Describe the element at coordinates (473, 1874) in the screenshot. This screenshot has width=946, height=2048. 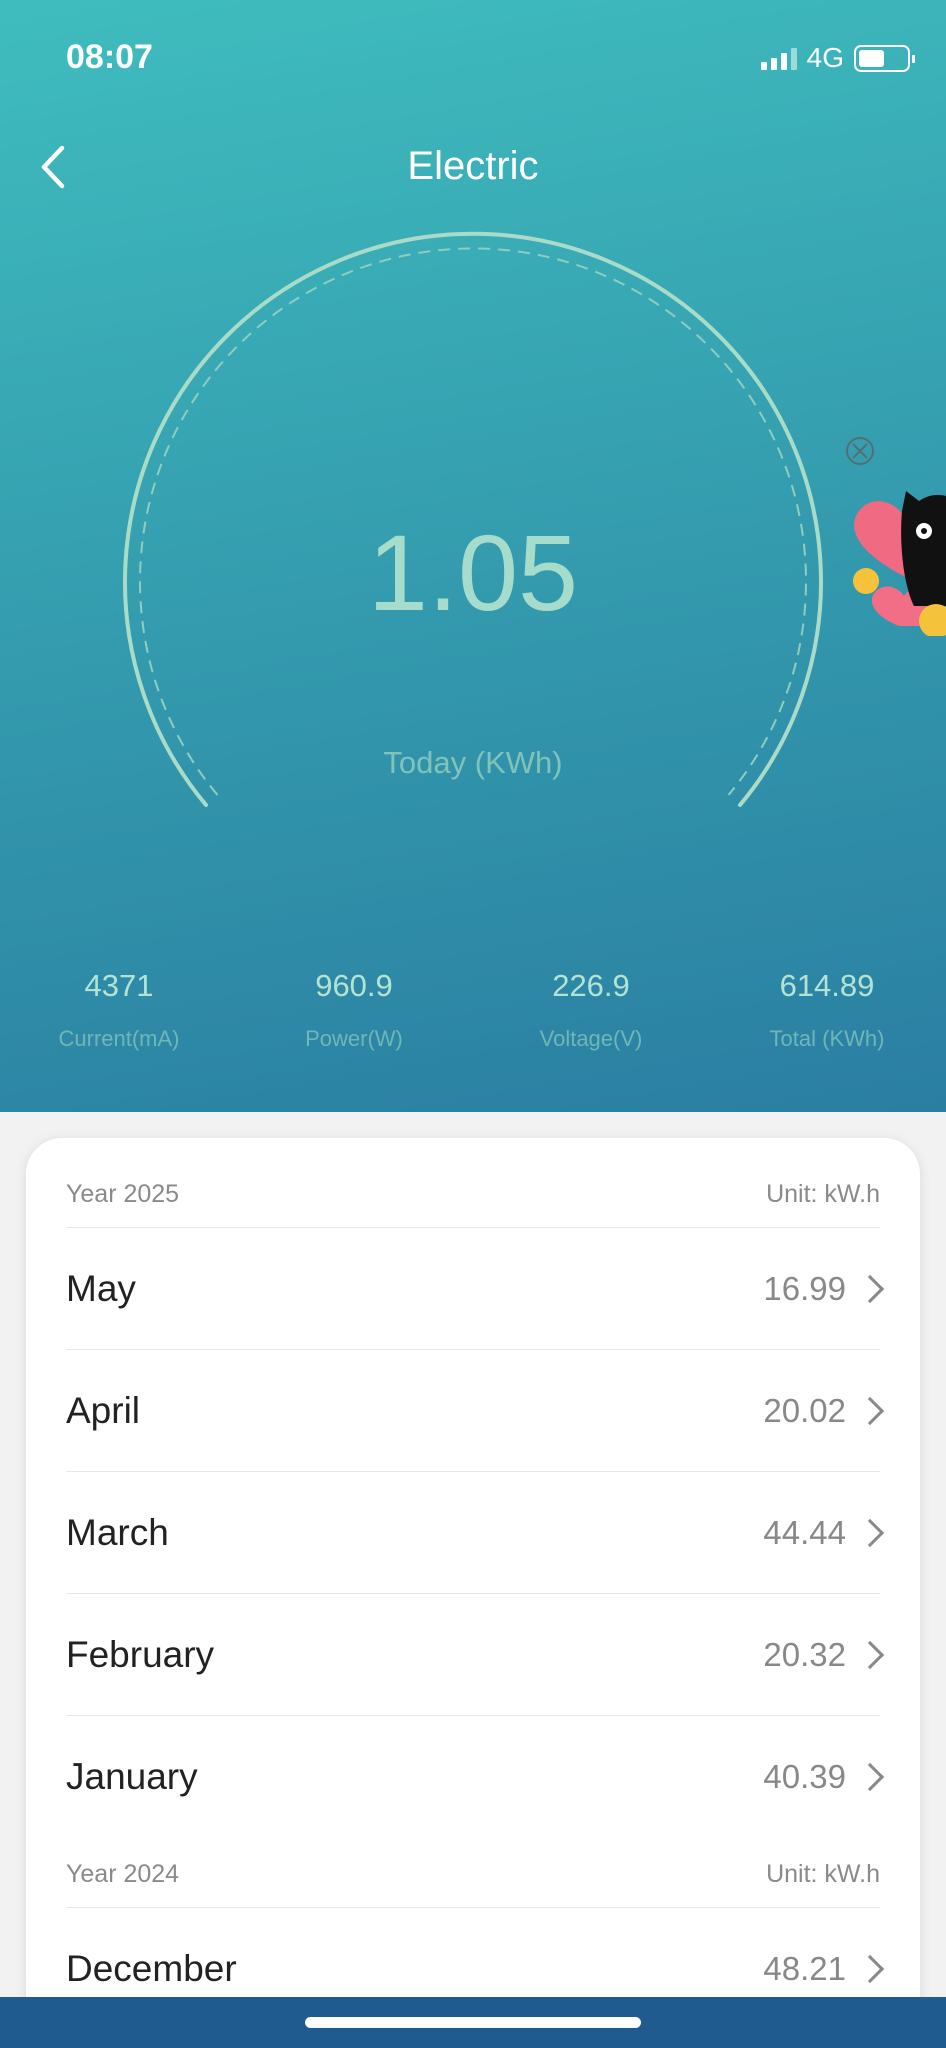
I see `year-header: Year 2024 Unit: kW.h` at that location.